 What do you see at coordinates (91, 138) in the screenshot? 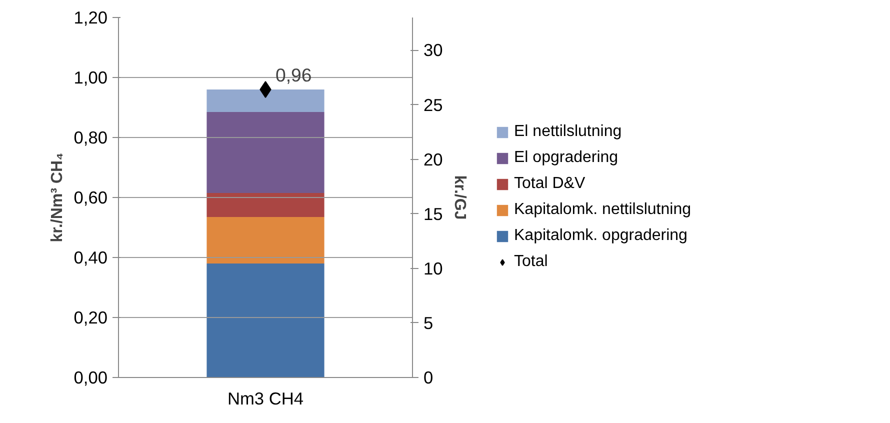
I see `y-tick-label: 0,80` at bounding box center [91, 138].